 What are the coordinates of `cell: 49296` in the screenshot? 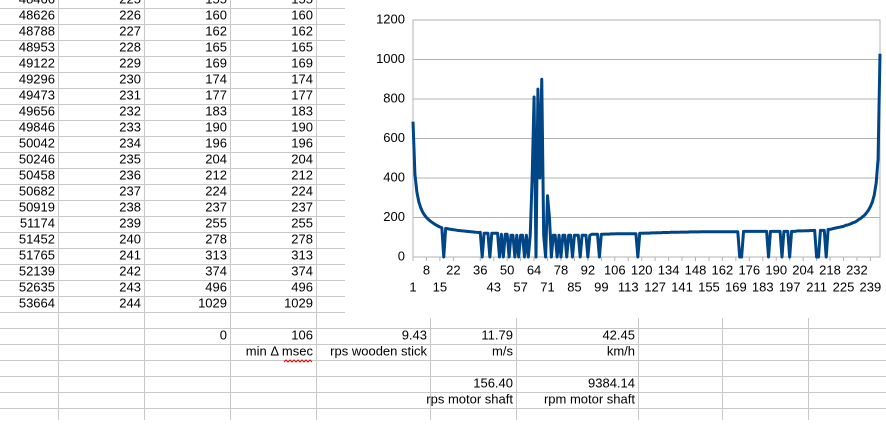 It's located at (37, 78).